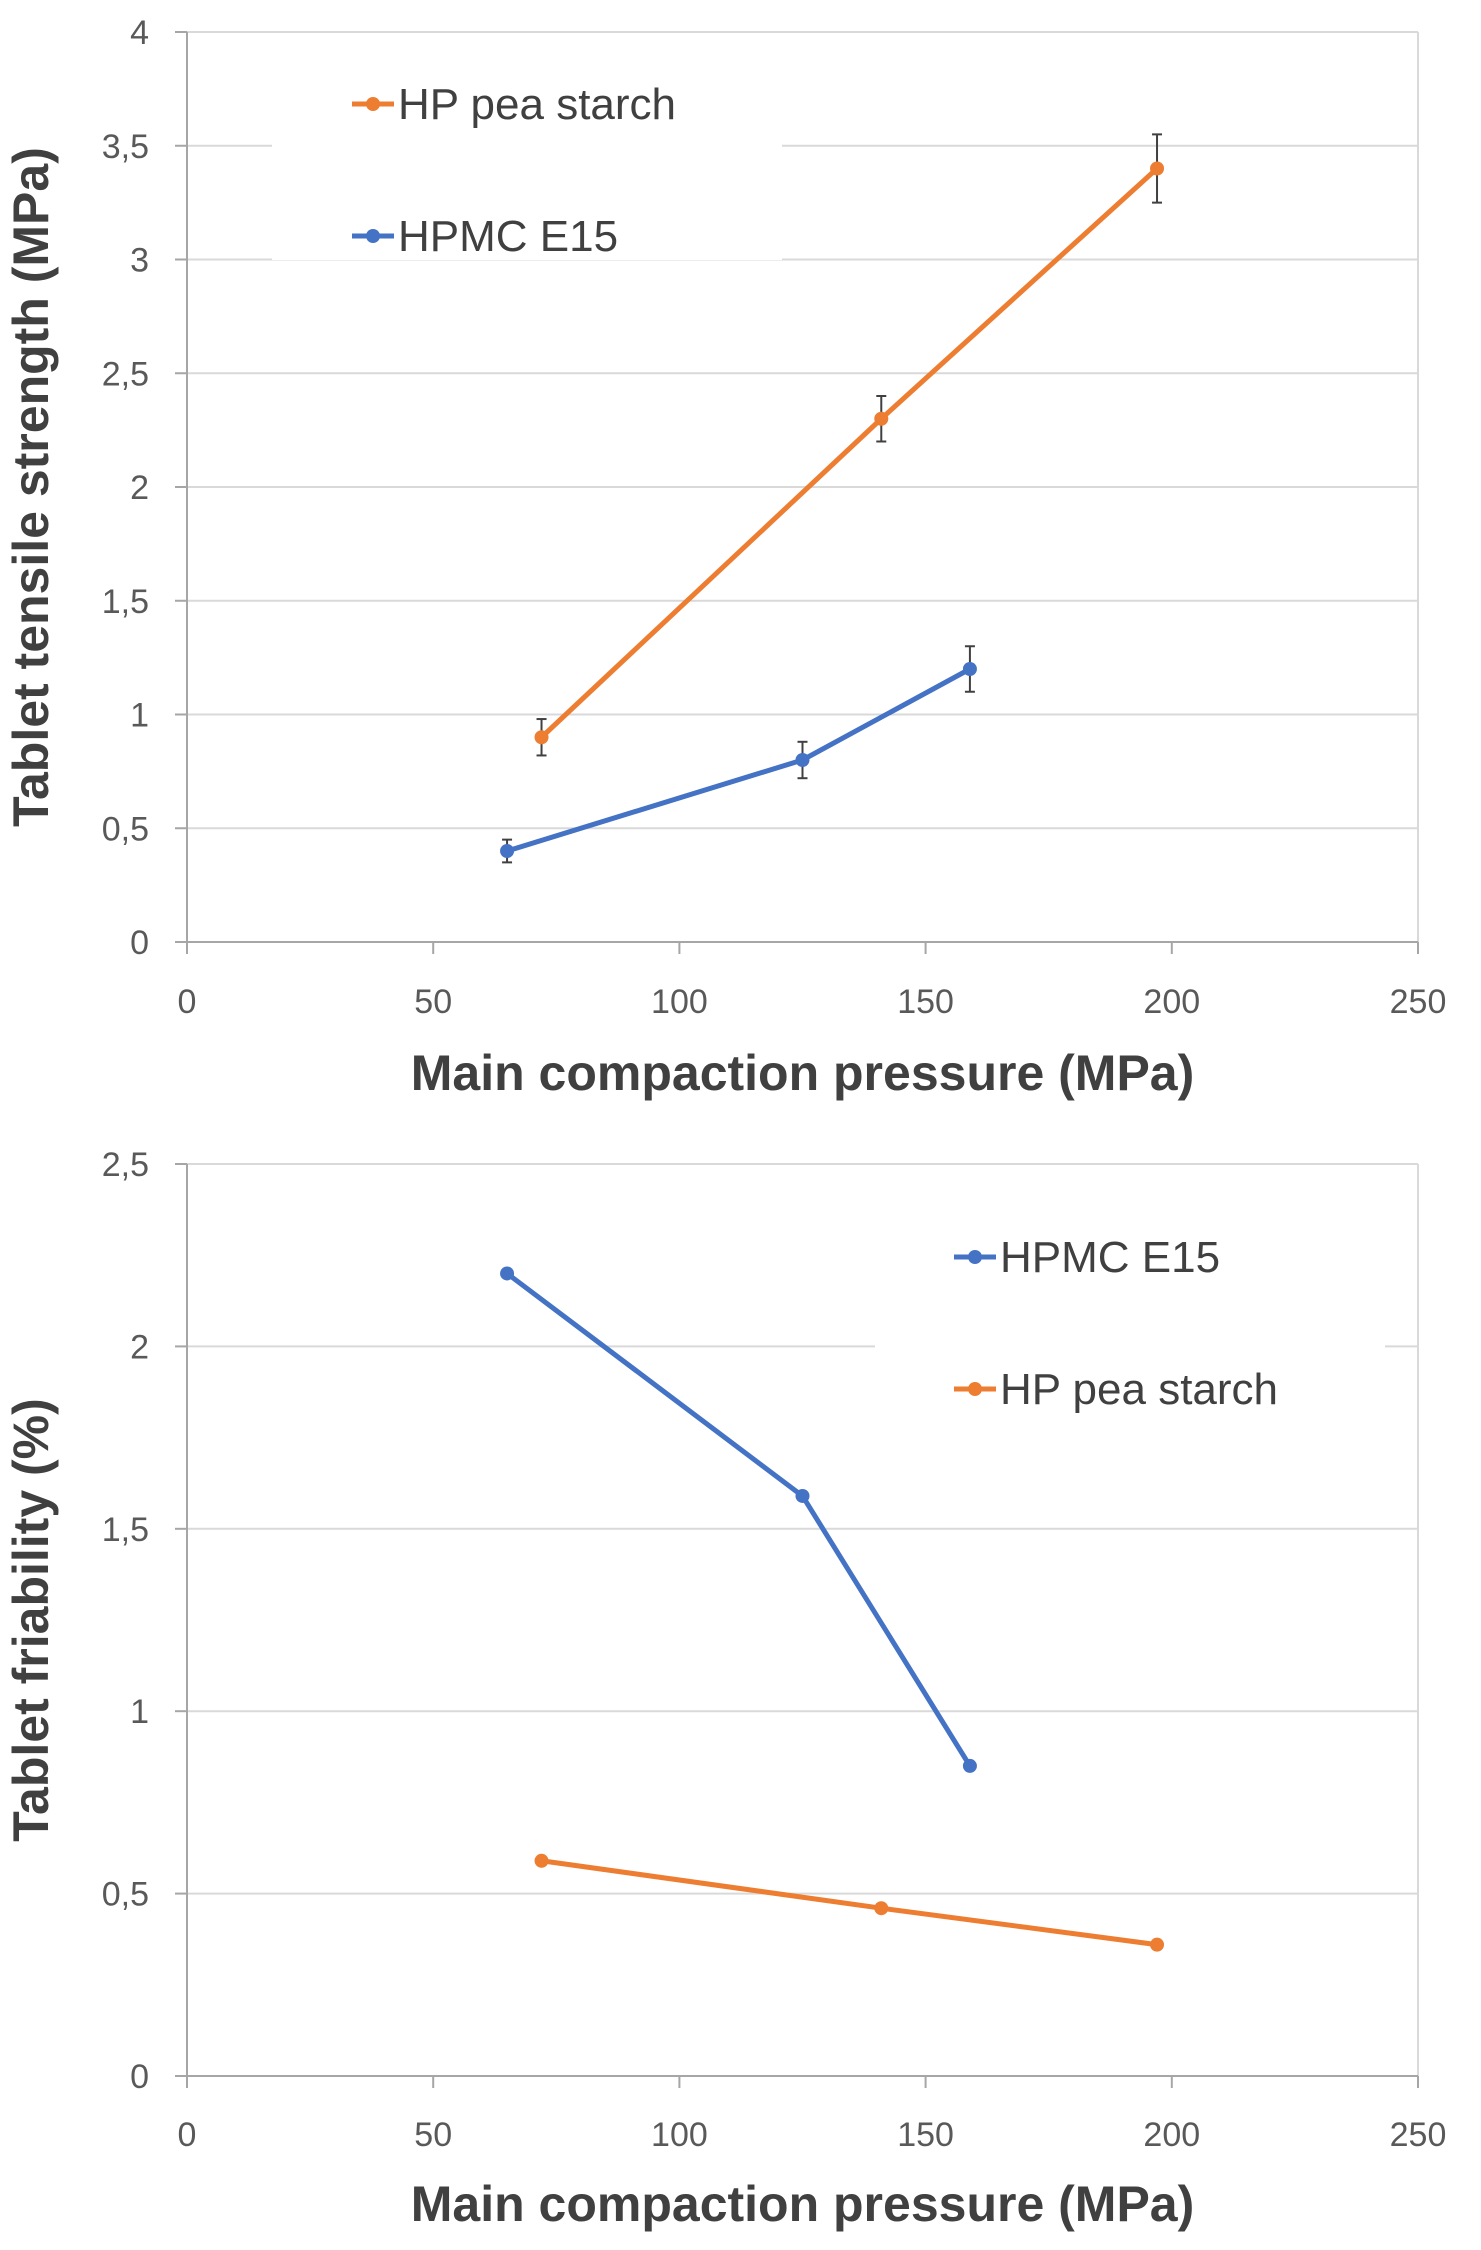  Describe the element at coordinates (31, 487) in the screenshot. I see `y-axis-title: Tablet tensile strength (MPa)` at that location.